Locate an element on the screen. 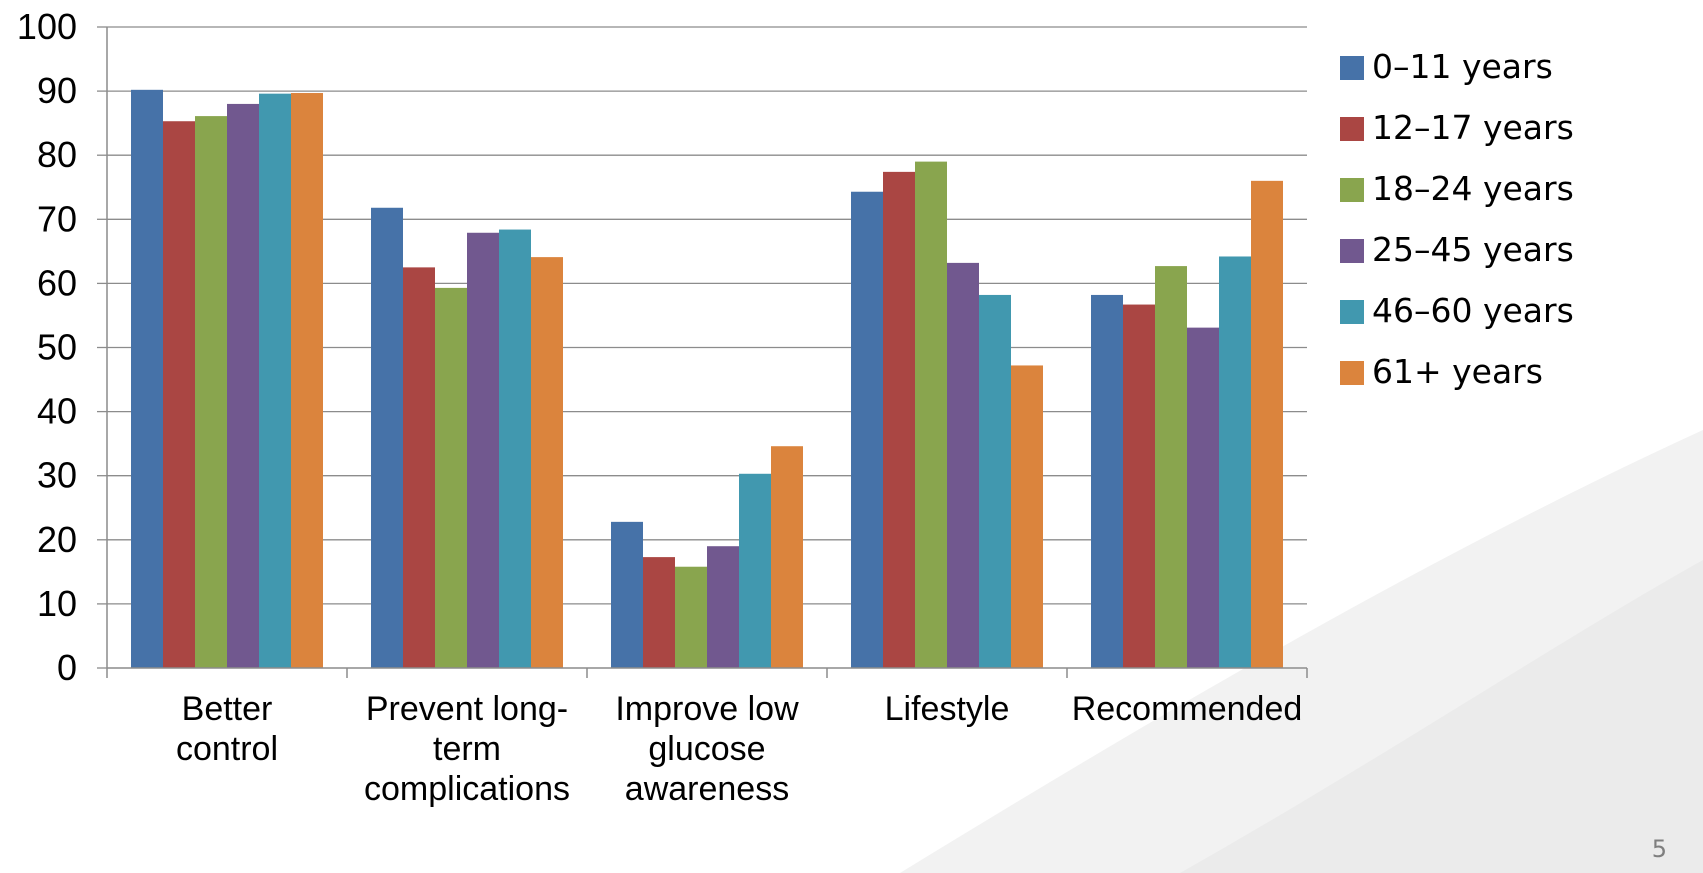 The image size is (1703, 873). y-tick-label: 20 is located at coordinates (57, 539).